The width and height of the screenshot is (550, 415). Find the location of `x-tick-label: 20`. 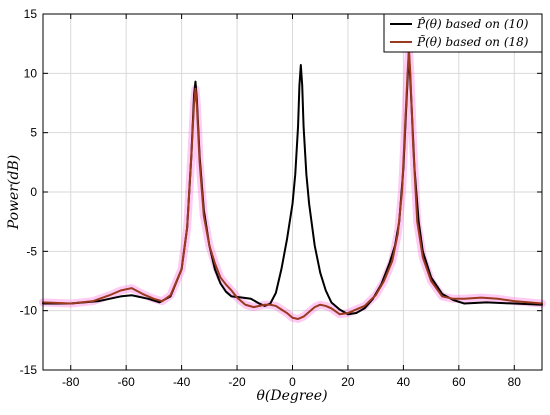

x-tick-label: 20 is located at coordinates (348, 382).